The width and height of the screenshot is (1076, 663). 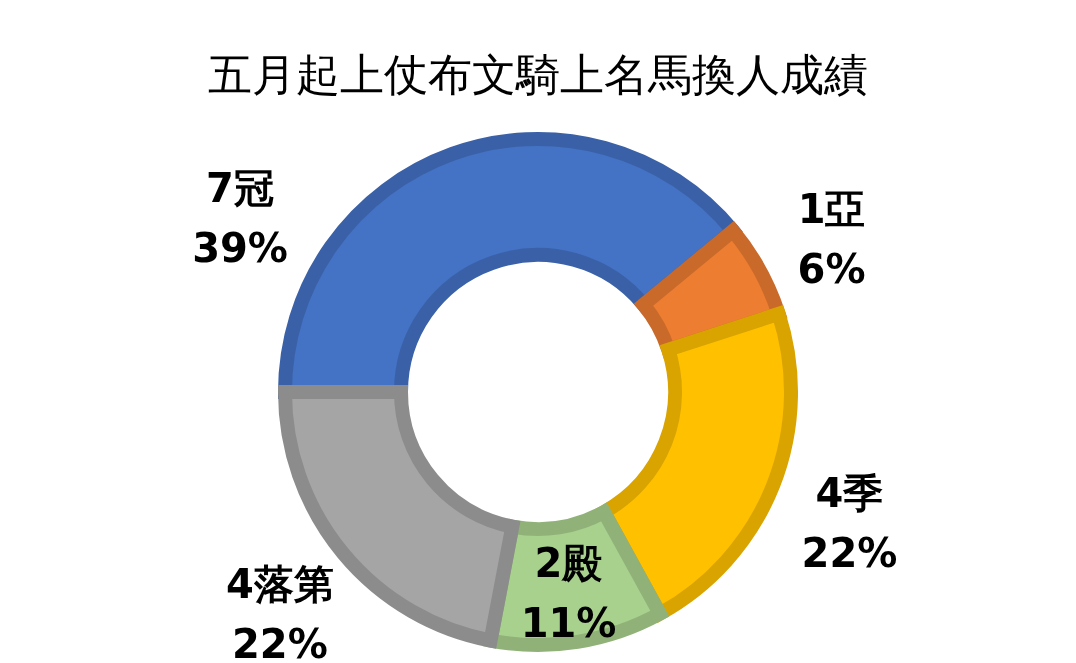 What do you see at coordinates (279, 583) in the screenshot?
I see `slice-label: 4落第` at bounding box center [279, 583].